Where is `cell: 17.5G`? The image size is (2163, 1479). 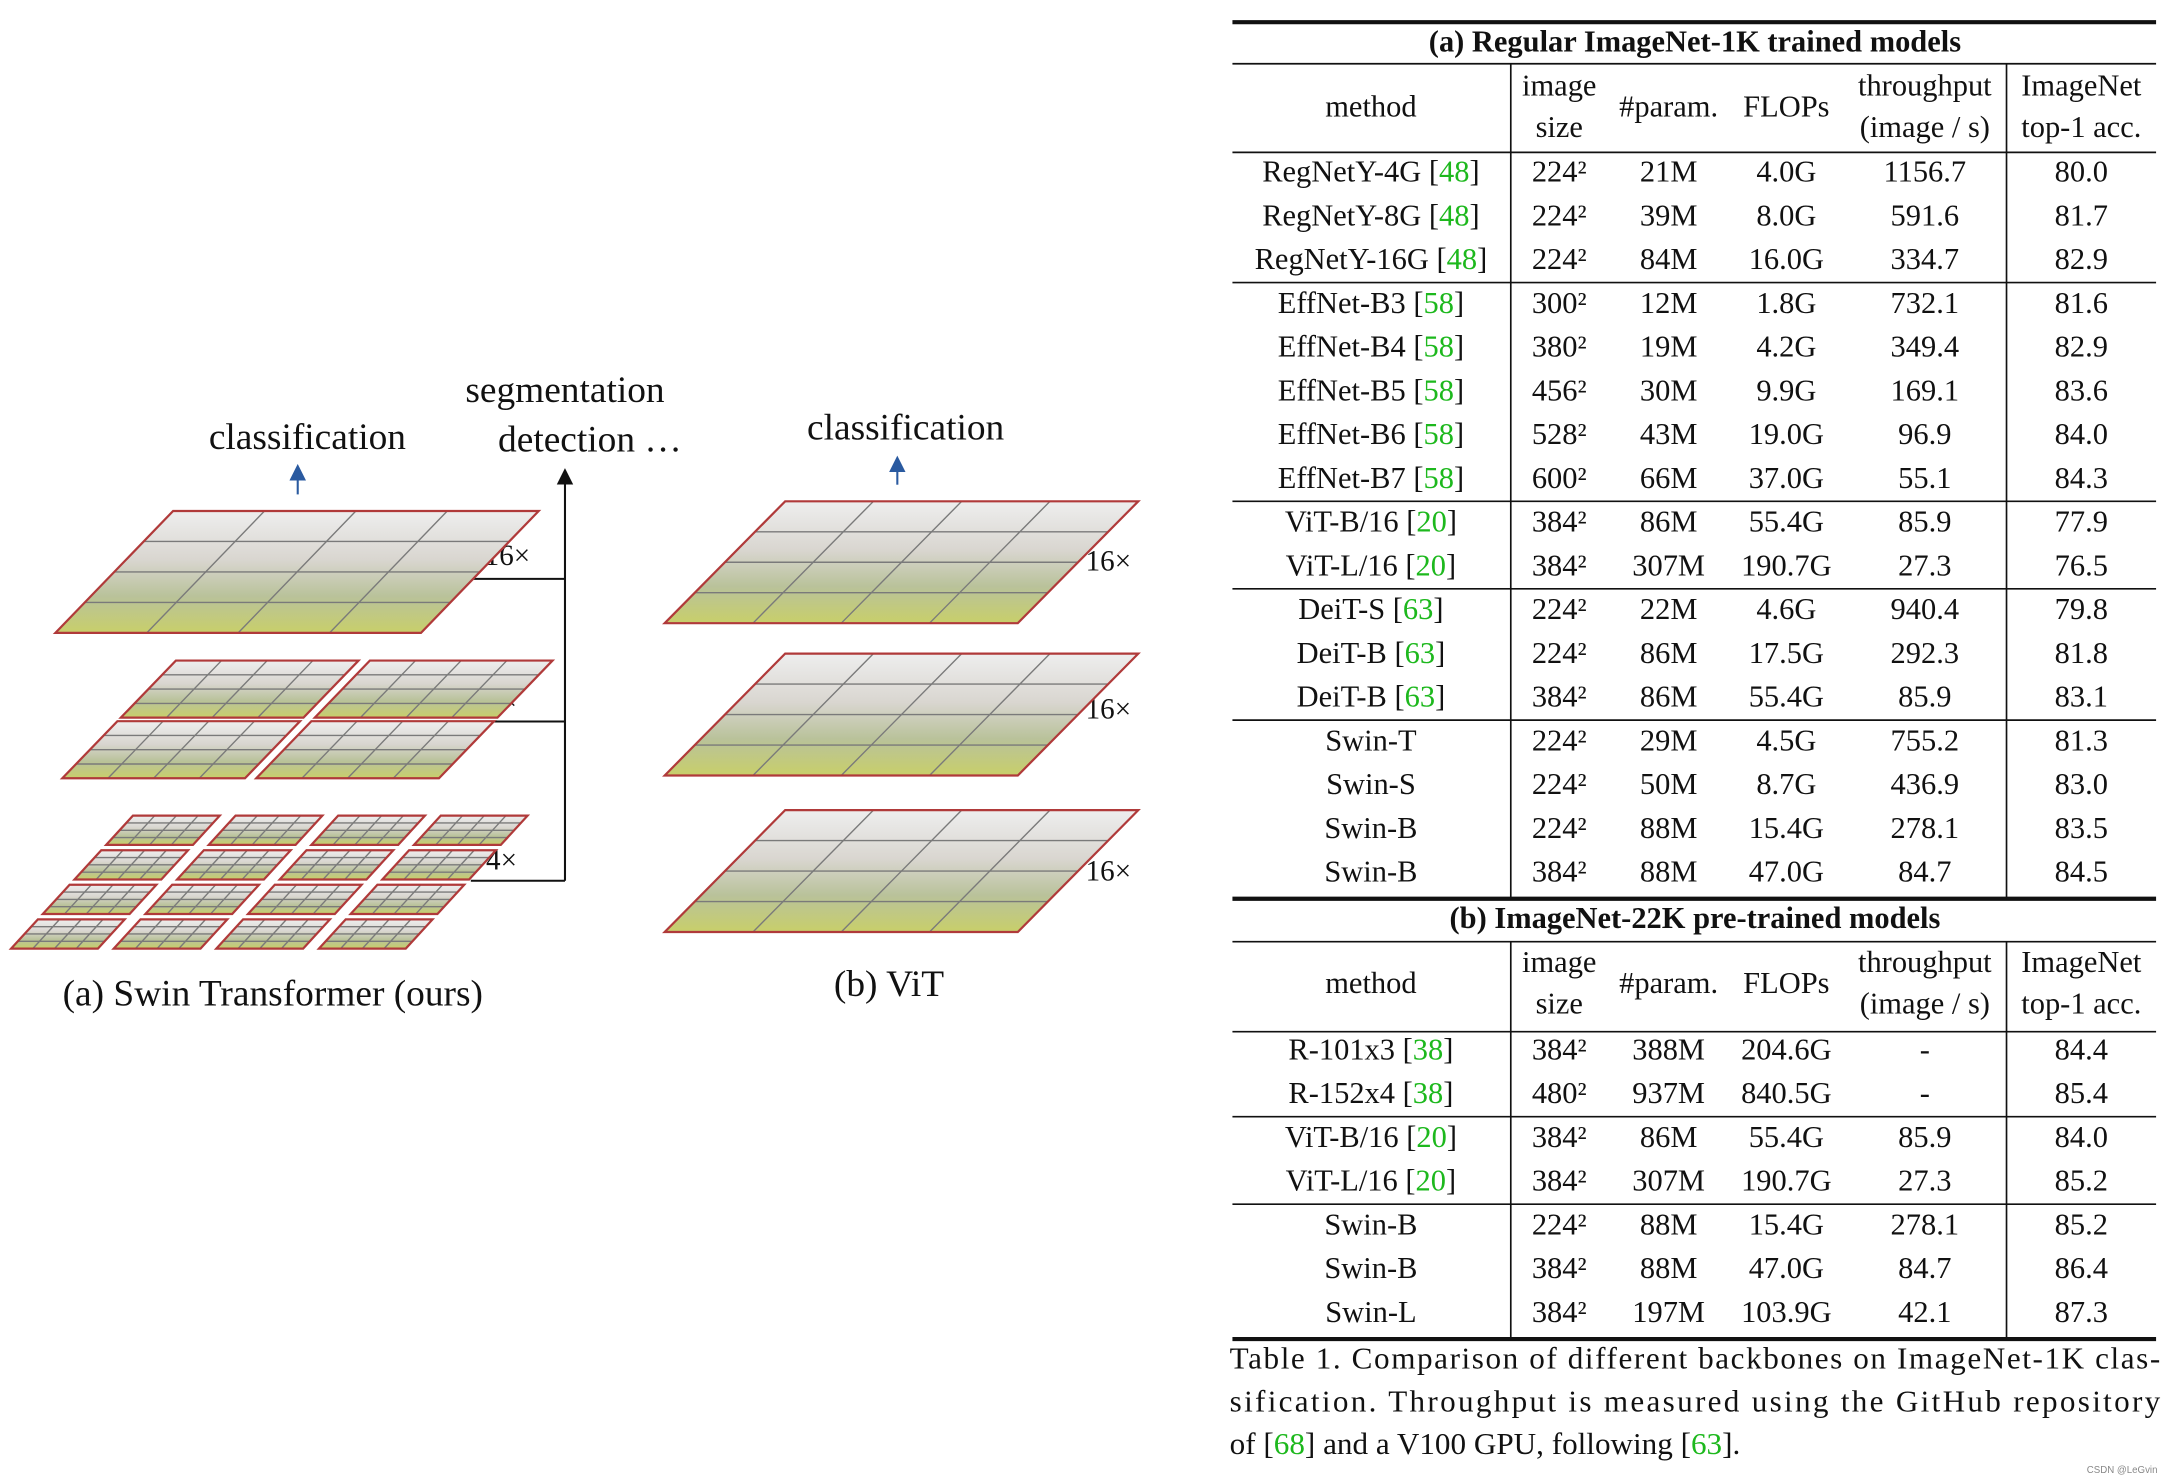 cell: 17.5G is located at coordinates (1786, 653).